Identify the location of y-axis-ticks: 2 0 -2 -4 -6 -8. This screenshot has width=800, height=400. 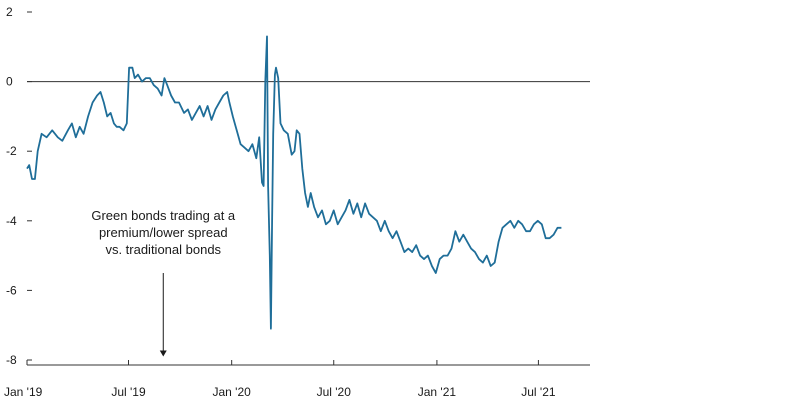
(19, 186).